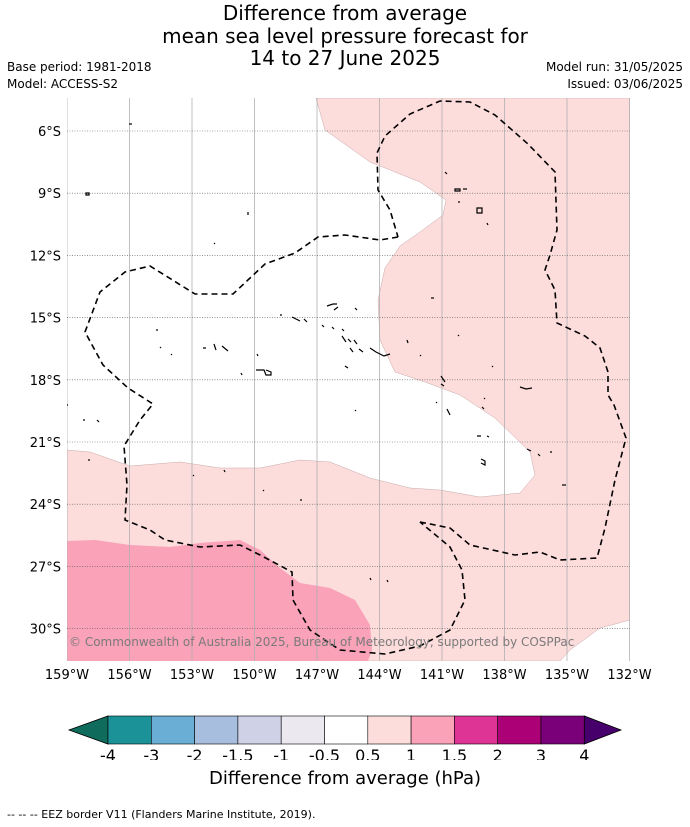 The height and width of the screenshot is (827, 690). Describe the element at coordinates (345, 778) in the screenshot. I see `colorbar-label: Difference from average (hPa)` at that location.